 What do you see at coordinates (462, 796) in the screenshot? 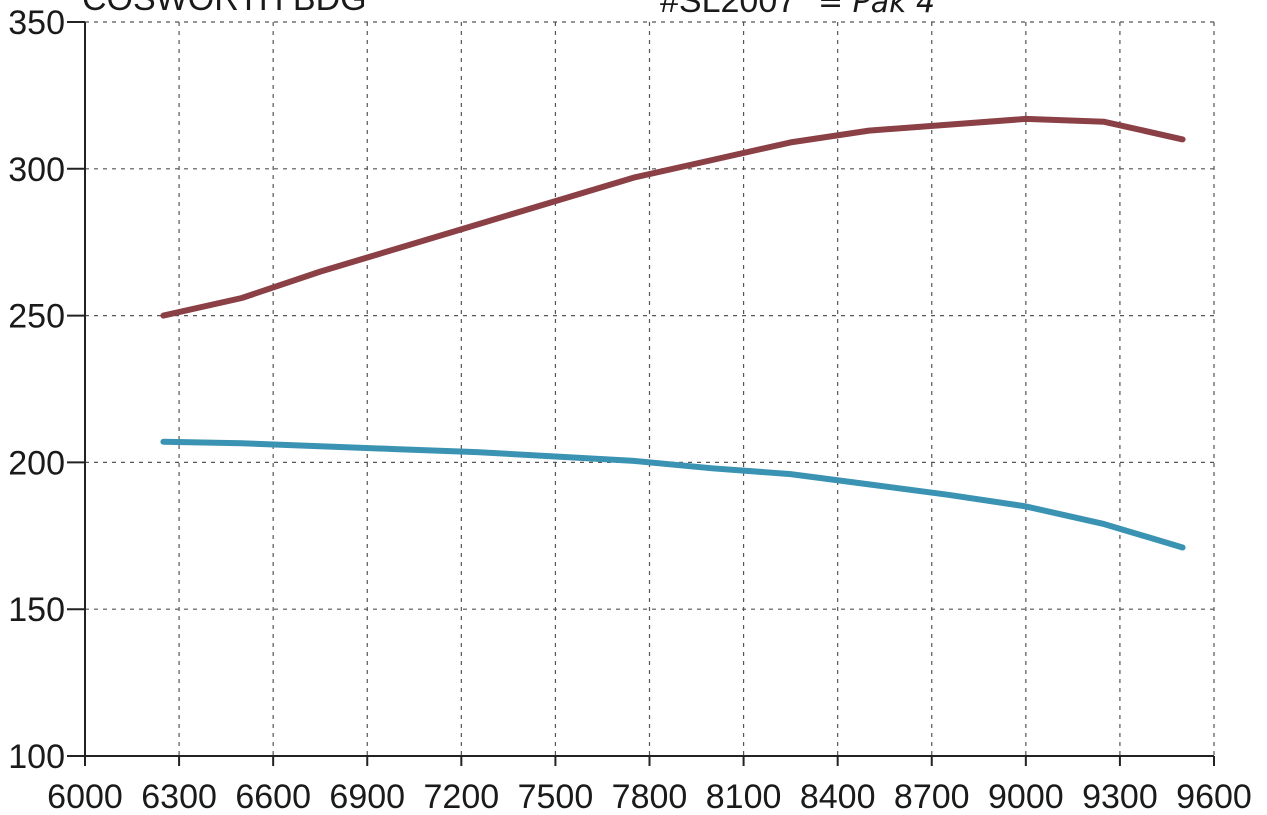
I see `x-tick-label: 7200` at bounding box center [462, 796].